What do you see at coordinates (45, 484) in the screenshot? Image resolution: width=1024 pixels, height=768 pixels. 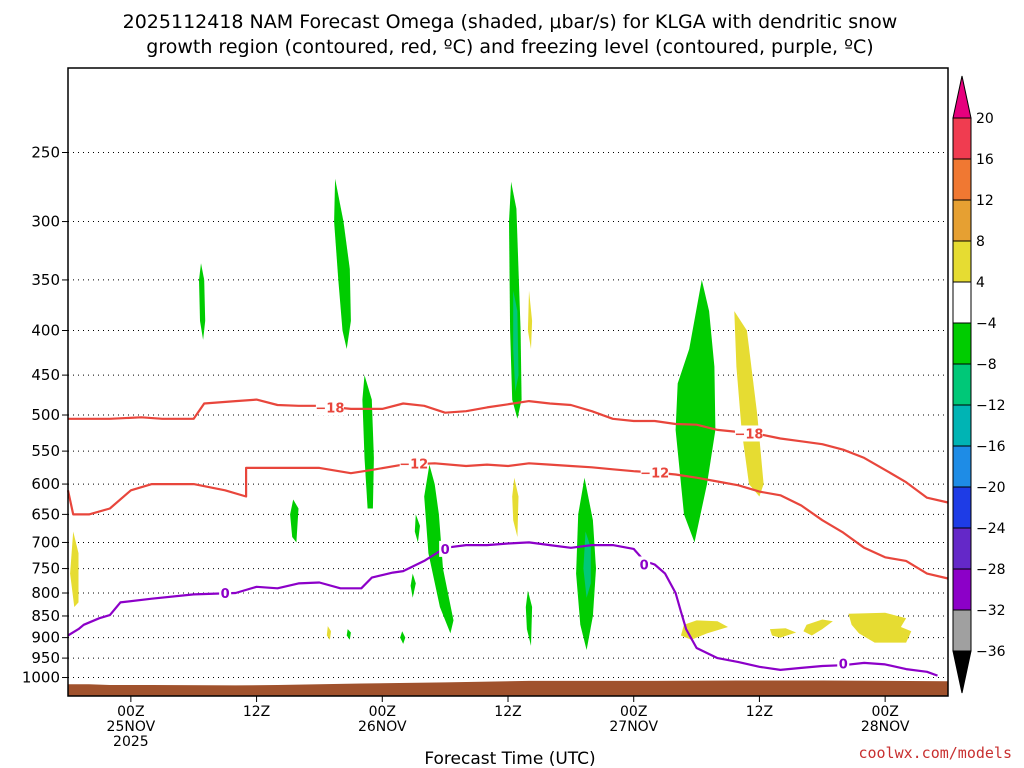 I see `y-tick-label-600: 600` at bounding box center [45, 484].